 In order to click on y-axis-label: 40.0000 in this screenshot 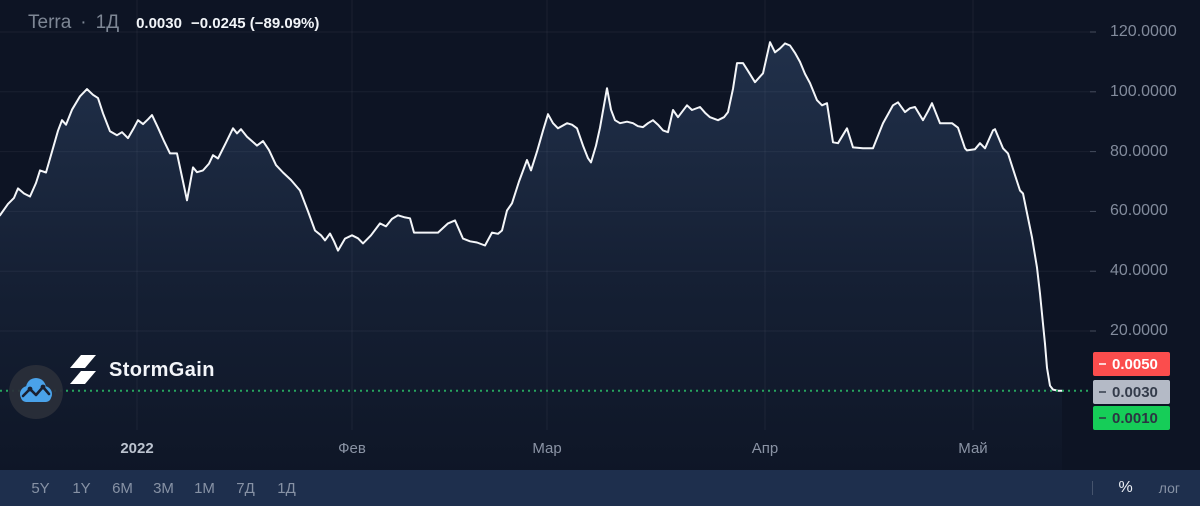, I will do `click(1139, 271)`.